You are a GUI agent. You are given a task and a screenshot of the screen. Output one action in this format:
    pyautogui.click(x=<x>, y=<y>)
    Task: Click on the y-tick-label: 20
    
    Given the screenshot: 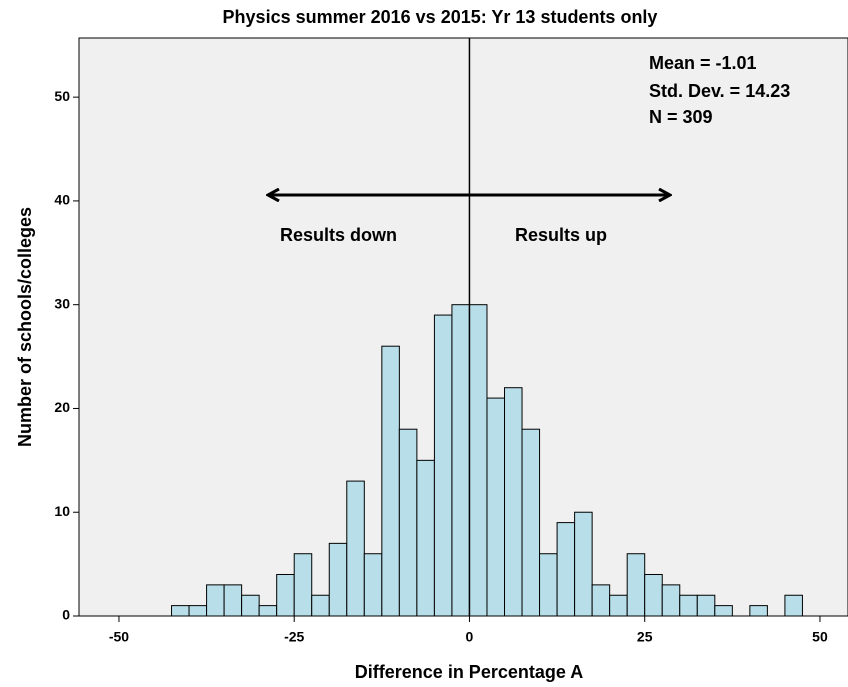 What is the action you would take?
    pyautogui.click(x=62, y=407)
    